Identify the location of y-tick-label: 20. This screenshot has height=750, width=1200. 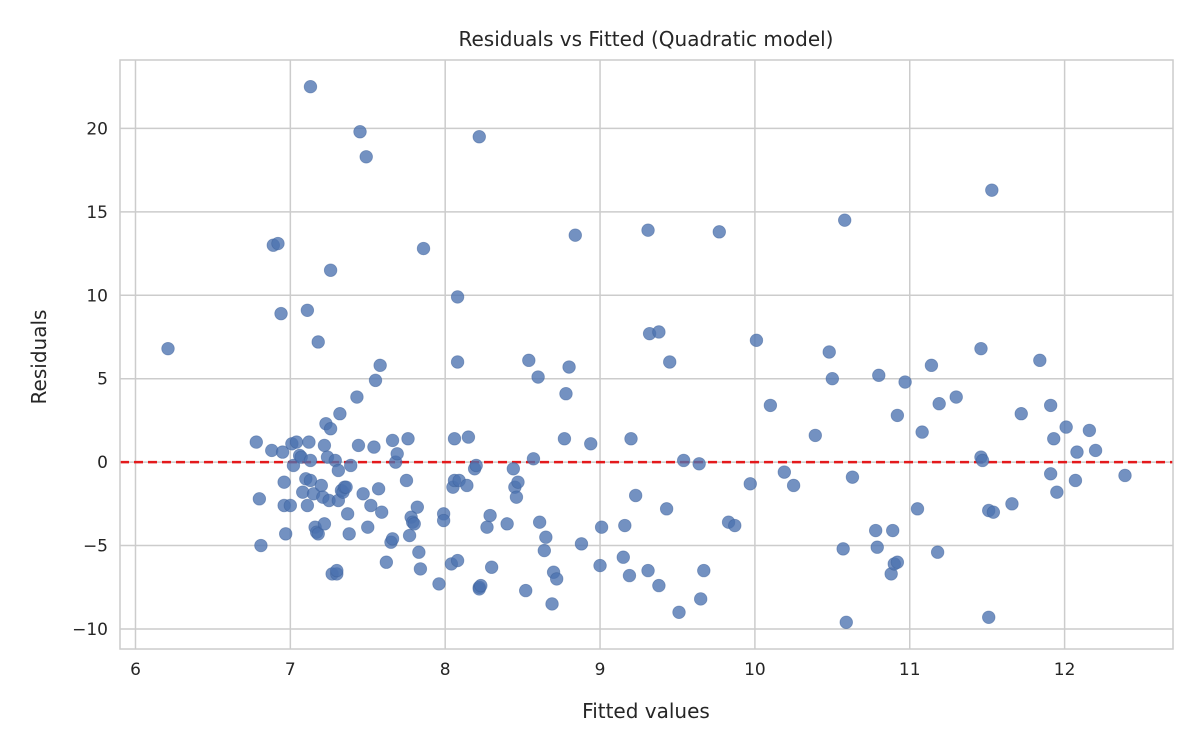
(97, 129).